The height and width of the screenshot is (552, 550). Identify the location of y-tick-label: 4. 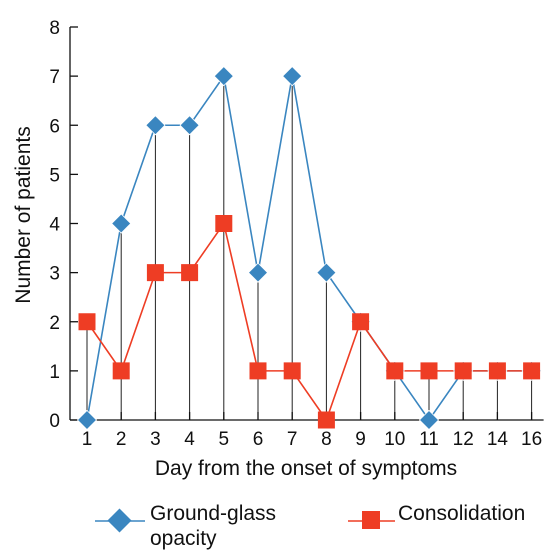
(54, 225).